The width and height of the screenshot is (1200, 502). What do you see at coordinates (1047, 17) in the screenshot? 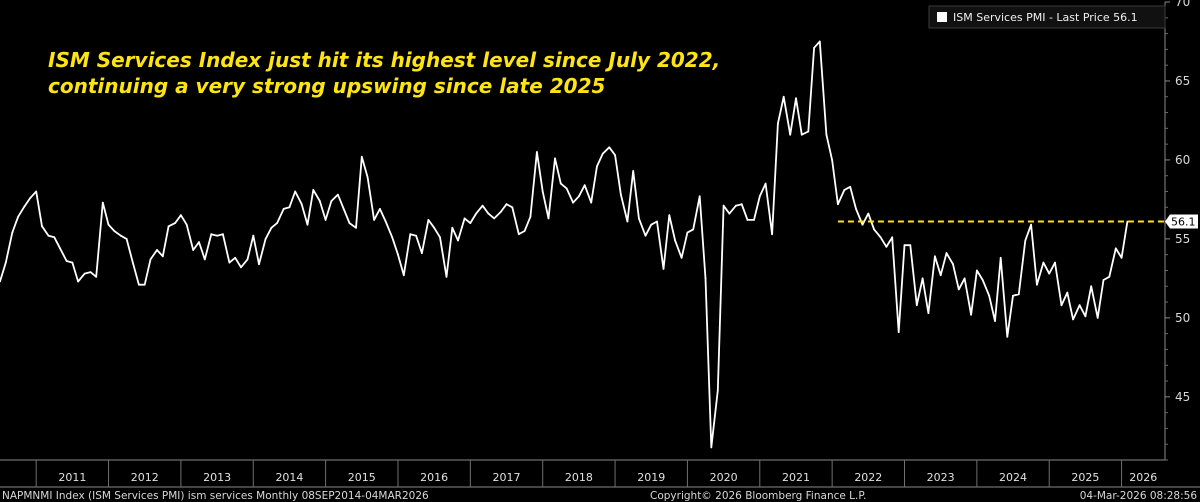
I see `legend: ISM Services PMI - Last Price 56.1` at bounding box center [1047, 17].